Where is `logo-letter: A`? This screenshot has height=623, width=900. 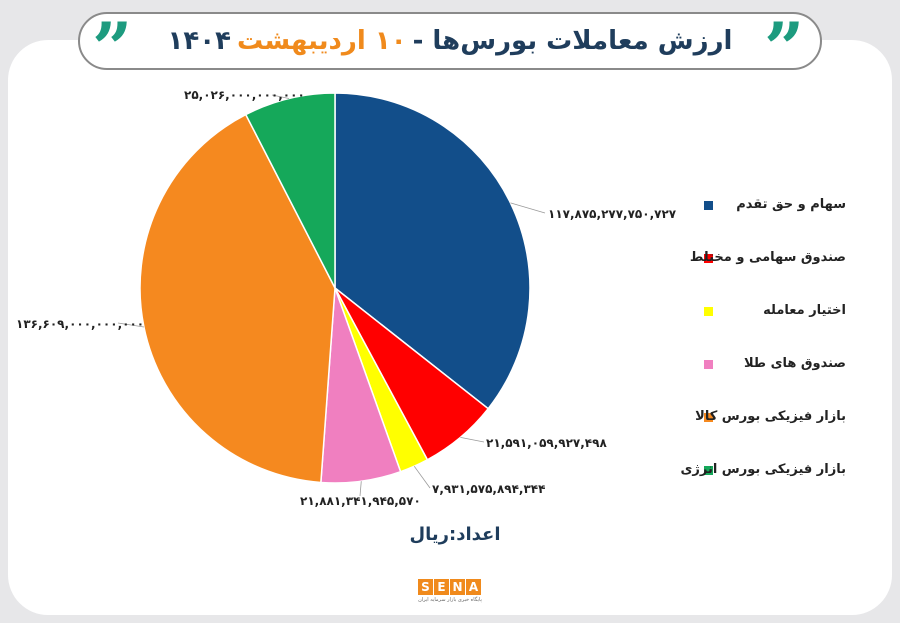 logo-letter: A is located at coordinates (473, 587).